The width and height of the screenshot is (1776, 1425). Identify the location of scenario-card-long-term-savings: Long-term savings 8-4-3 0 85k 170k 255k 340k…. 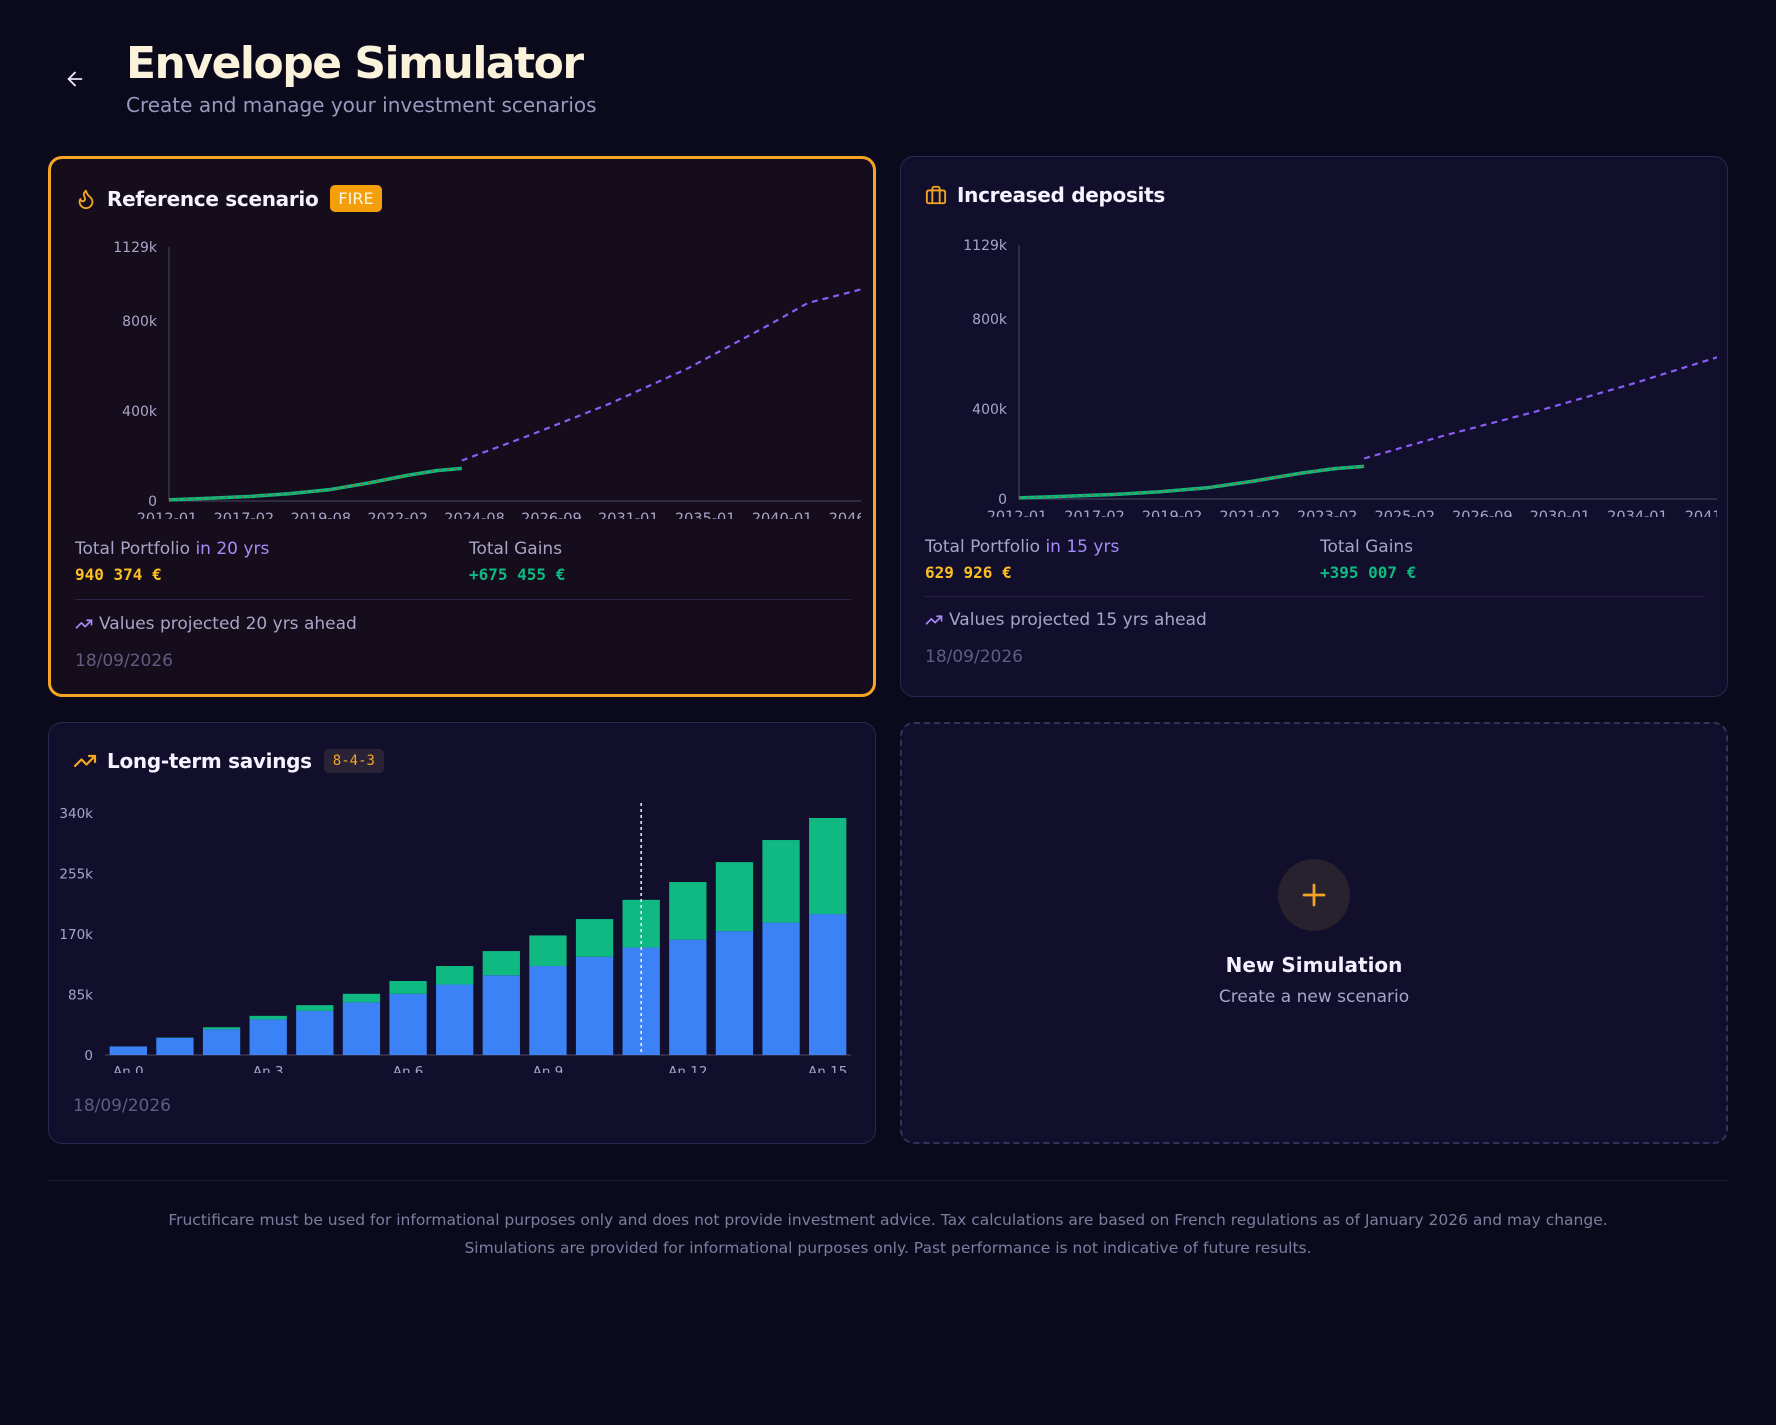
(462, 933).